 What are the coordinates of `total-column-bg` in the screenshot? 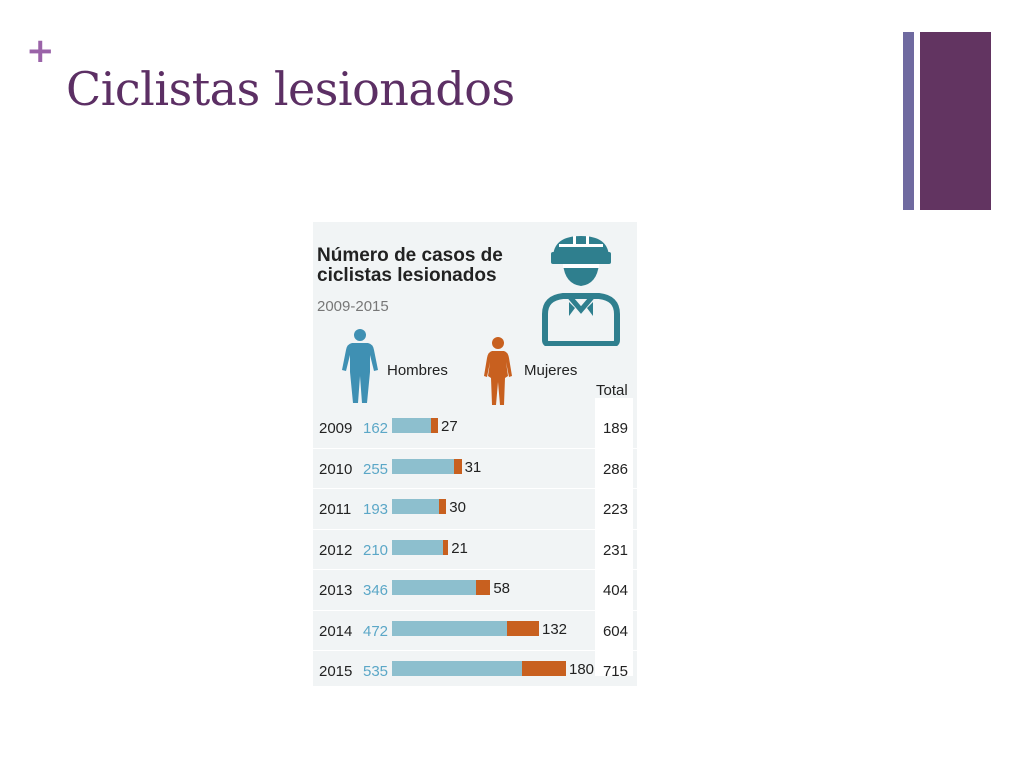 It's located at (614, 537).